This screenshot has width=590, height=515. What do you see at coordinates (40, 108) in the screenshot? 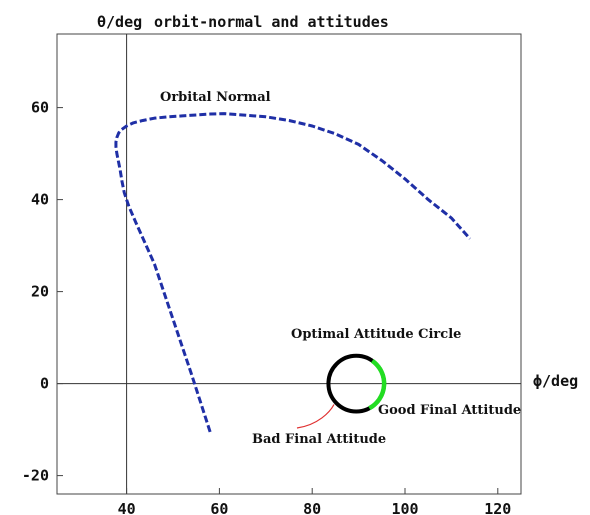
I see `y-tick-label: 60` at bounding box center [40, 108].